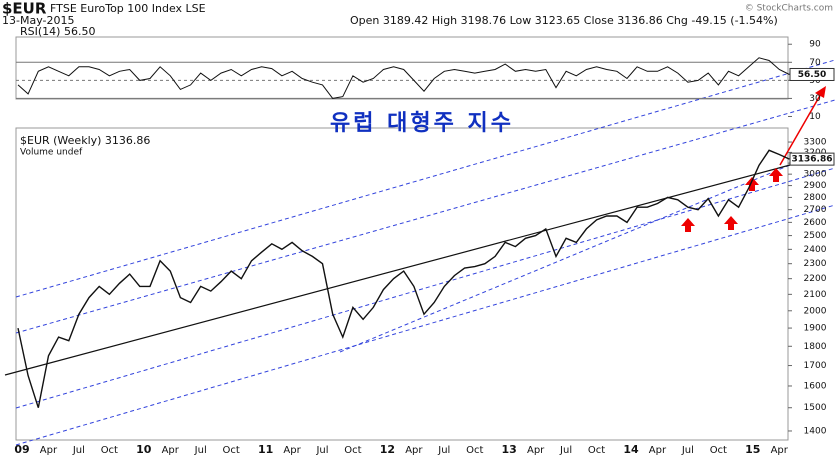  I want to click on date: 13-May-2015, so click(38, 20).